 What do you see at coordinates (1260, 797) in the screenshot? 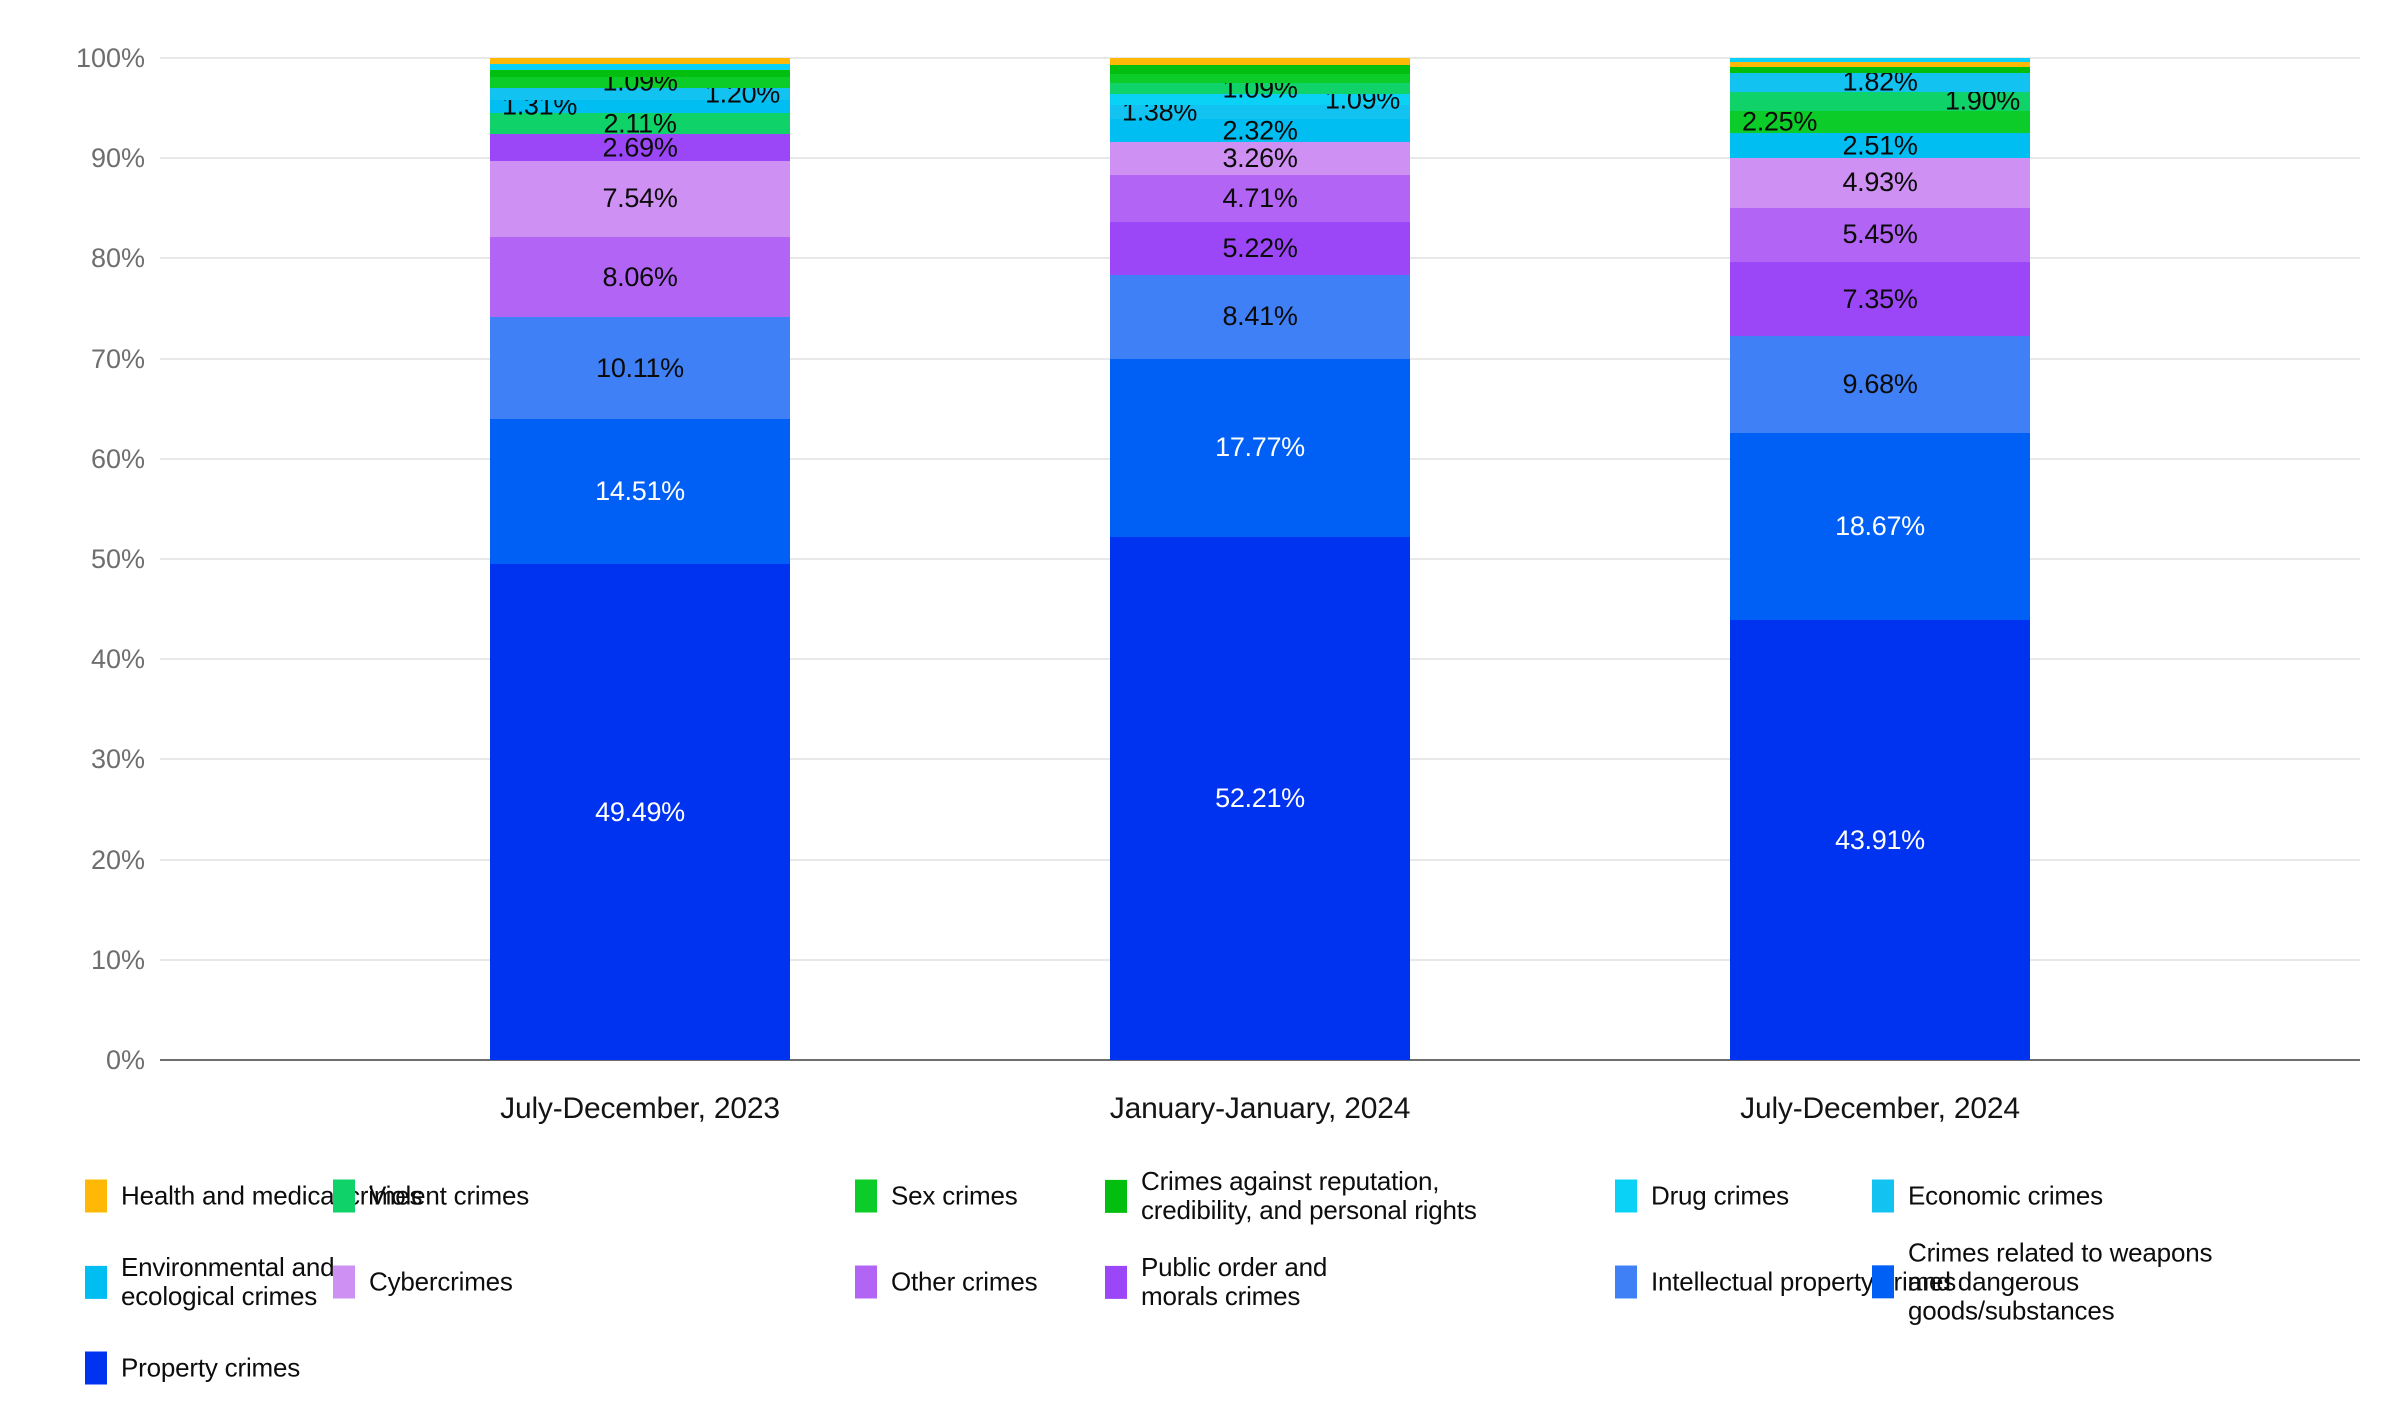
I see `segment-value-label: 52.21%` at bounding box center [1260, 797].